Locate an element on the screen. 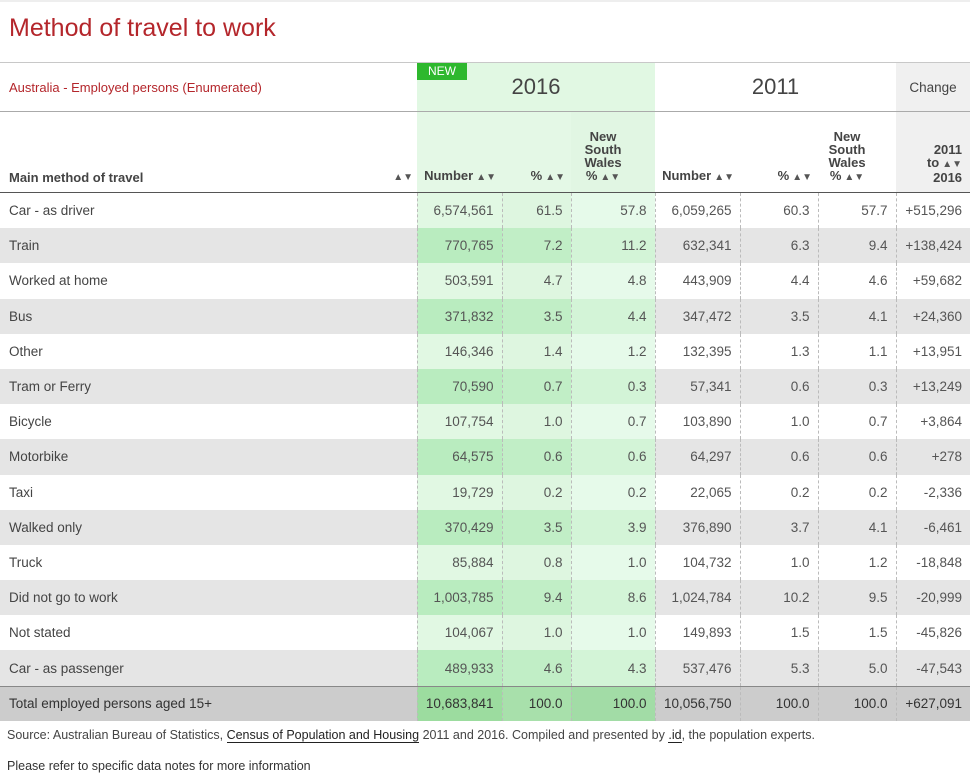  cell-change: +3,864 is located at coordinates (932, 422).